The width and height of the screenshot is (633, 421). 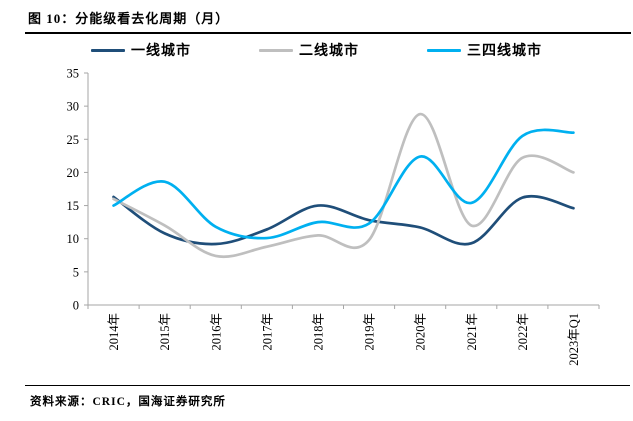 I want to click on x-axis-label: 2019年, so click(x=370, y=332).